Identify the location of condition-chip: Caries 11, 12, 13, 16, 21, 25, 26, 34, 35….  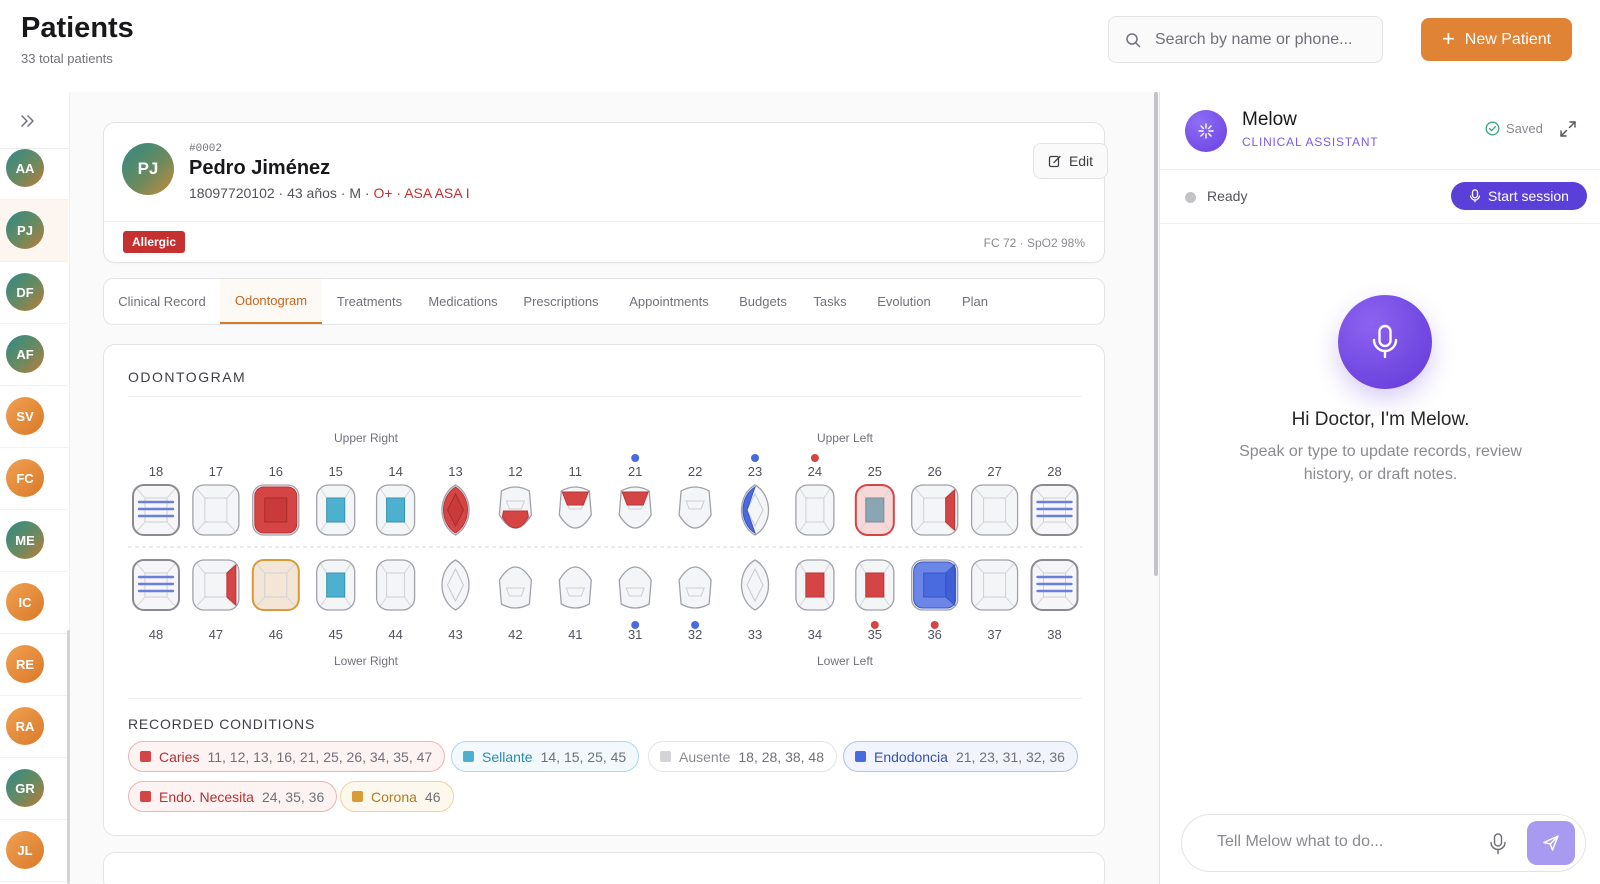
(287, 756).